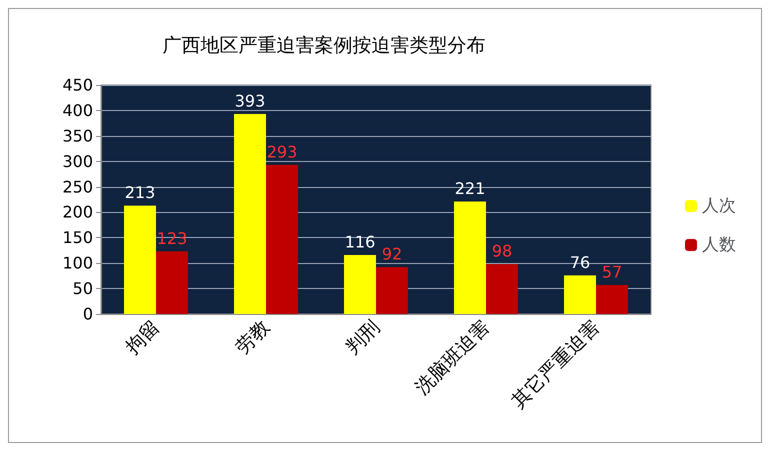 This screenshot has height=451, width=770. Describe the element at coordinates (77, 110) in the screenshot. I see `y-tick-label: 400` at that location.